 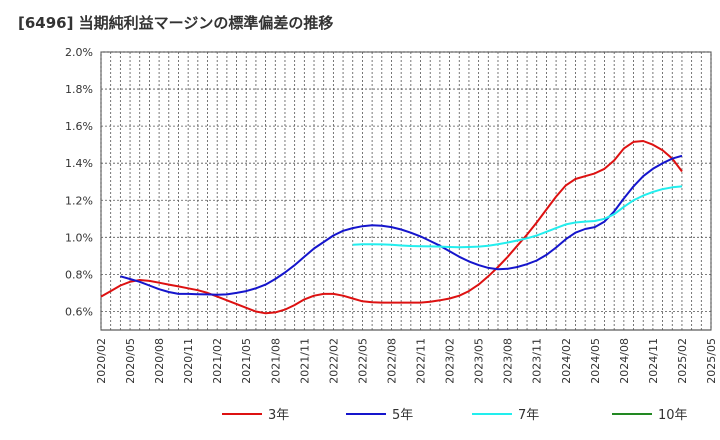 What do you see at coordinates (537, 361) in the screenshot?
I see `x-tick-label: 2023/11` at bounding box center [537, 361].